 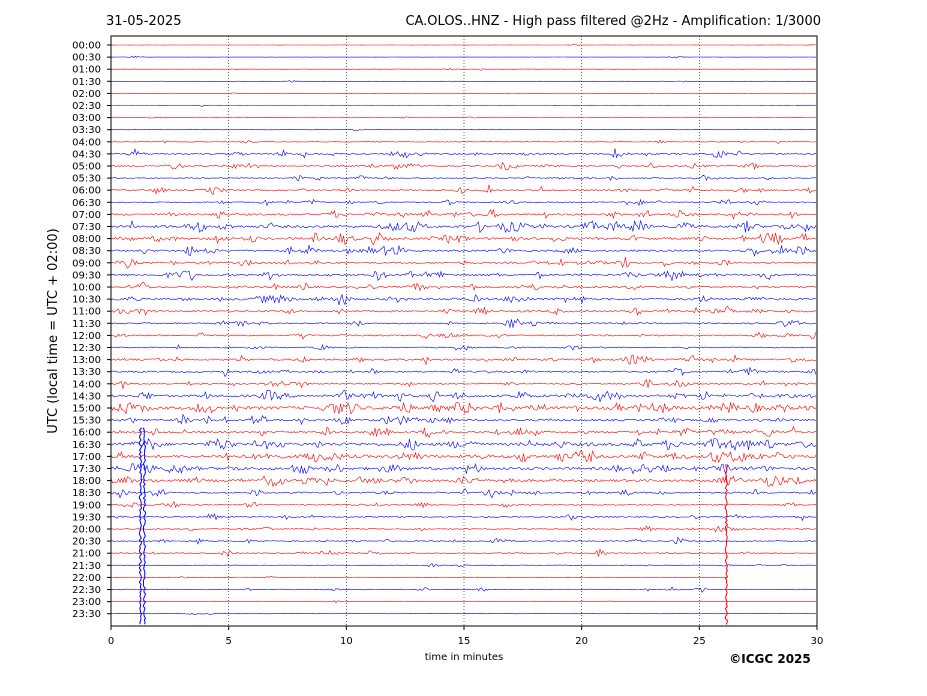 What do you see at coordinates (53, 330) in the screenshot?
I see `y-axis-label: UTC (local time = UTC + 02:00)` at bounding box center [53, 330].